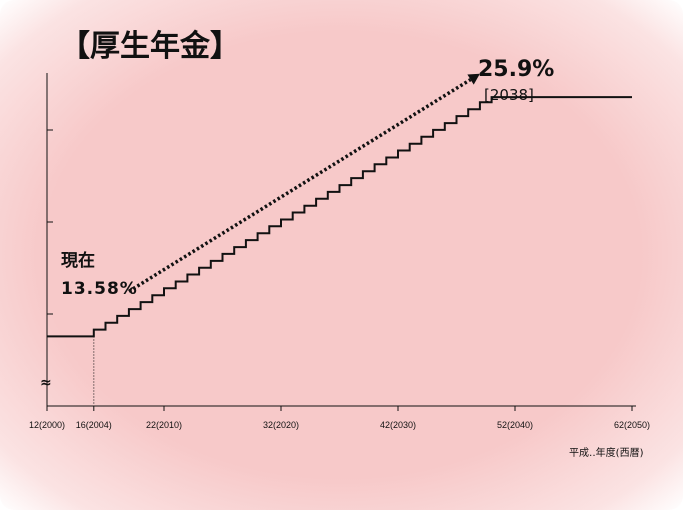  Describe the element at coordinates (516, 69) in the screenshot. I see `target-value-label: 25.9%` at that location.